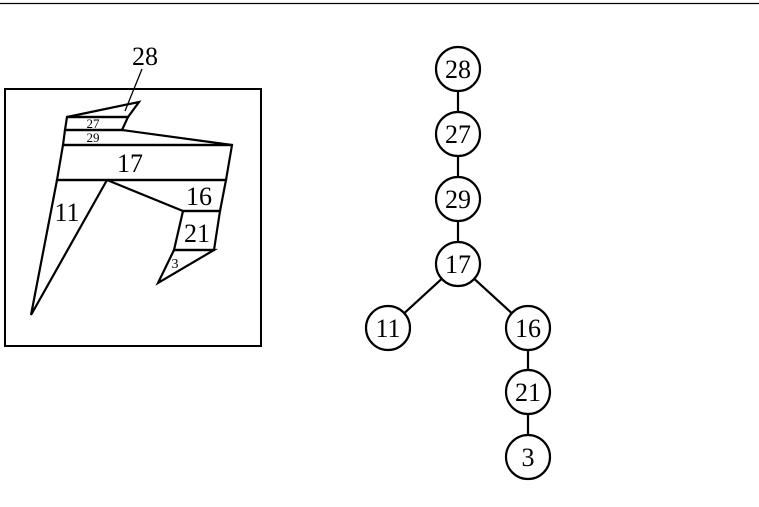 The width and height of the screenshot is (759, 507). I want to click on tree-node-29: 29, so click(458, 199).